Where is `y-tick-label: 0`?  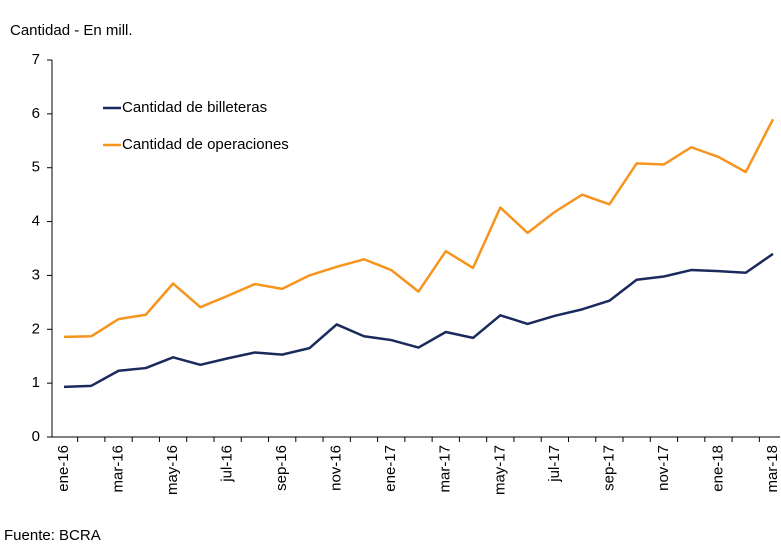
y-tick-label: 0 is located at coordinates (36, 436).